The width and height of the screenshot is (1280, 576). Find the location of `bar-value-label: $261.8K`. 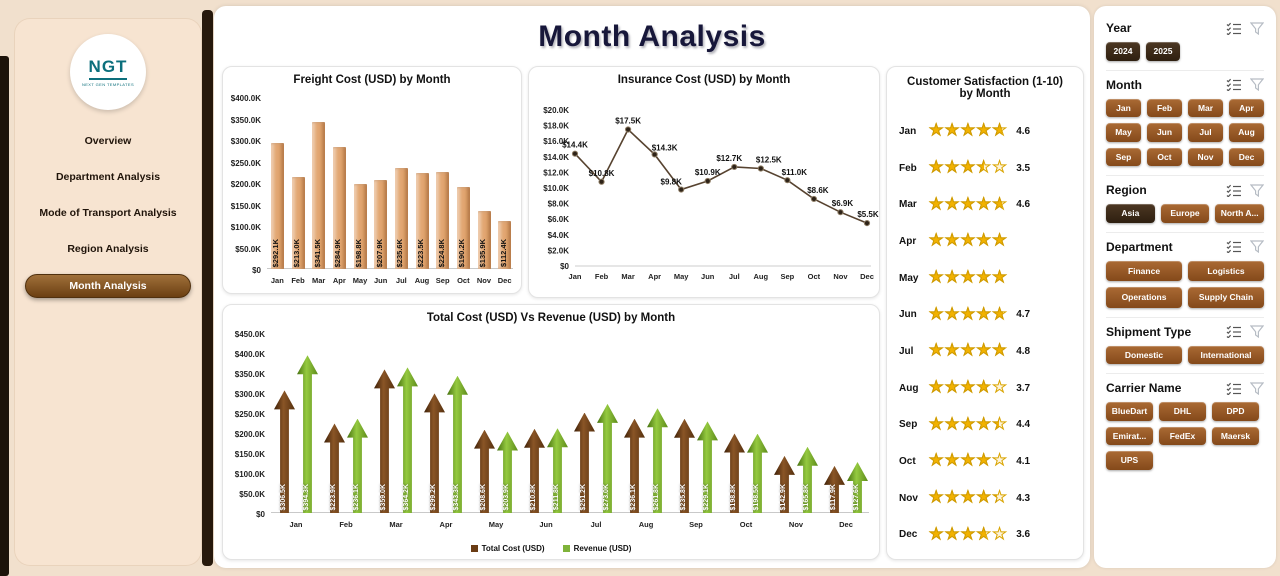

bar-value-label: $261.8K is located at coordinates (656, 496).